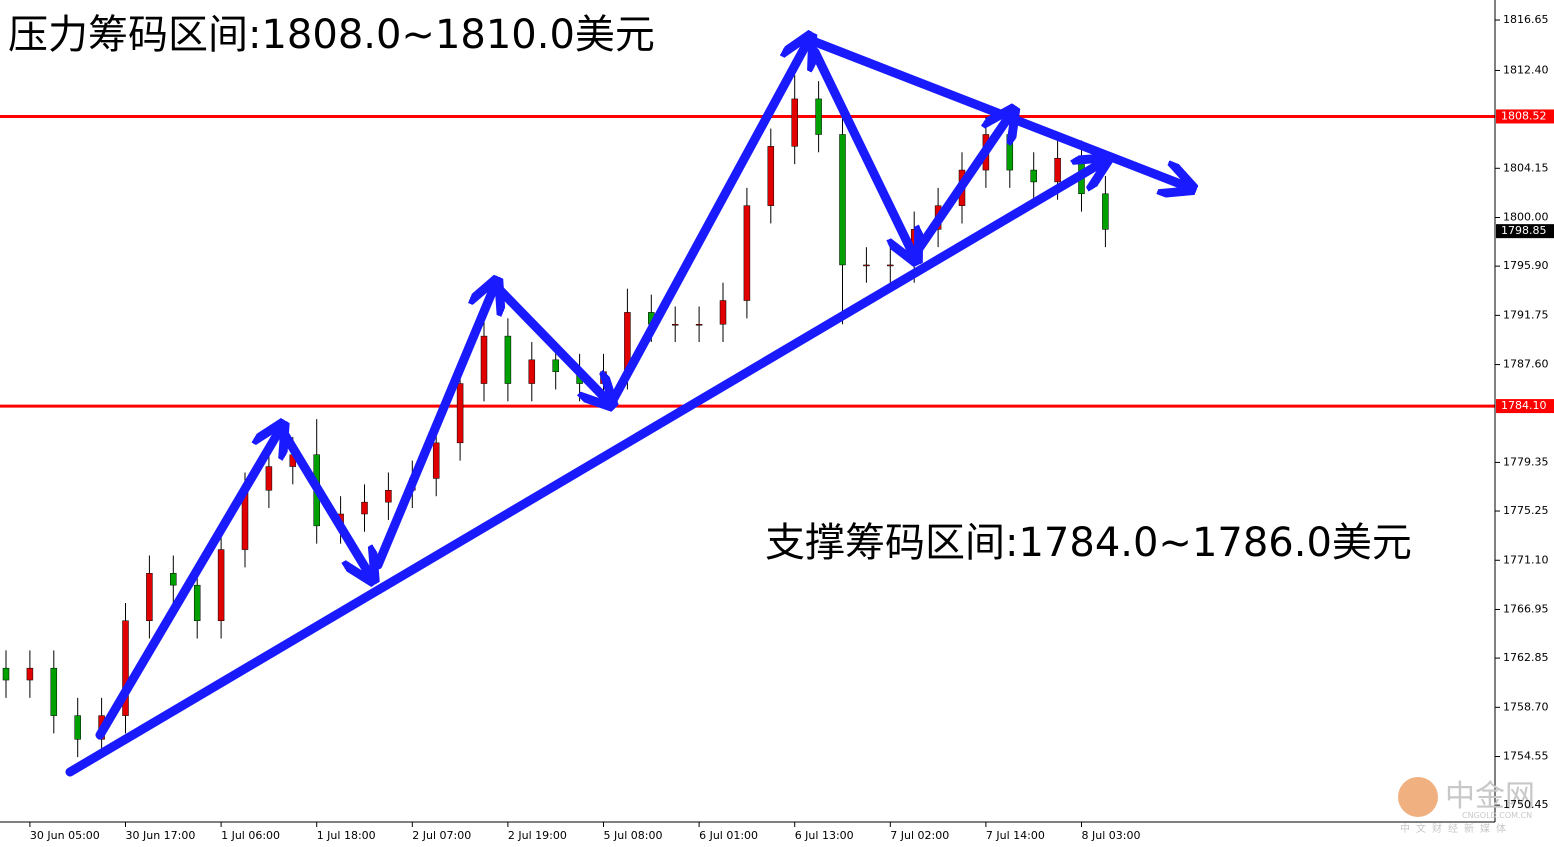 Image resolution: width=1554 pixels, height=847 pixels. Describe the element at coordinates (633, 835) in the screenshot. I see `x-tick-label: 5 Jul 08:00` at that location.